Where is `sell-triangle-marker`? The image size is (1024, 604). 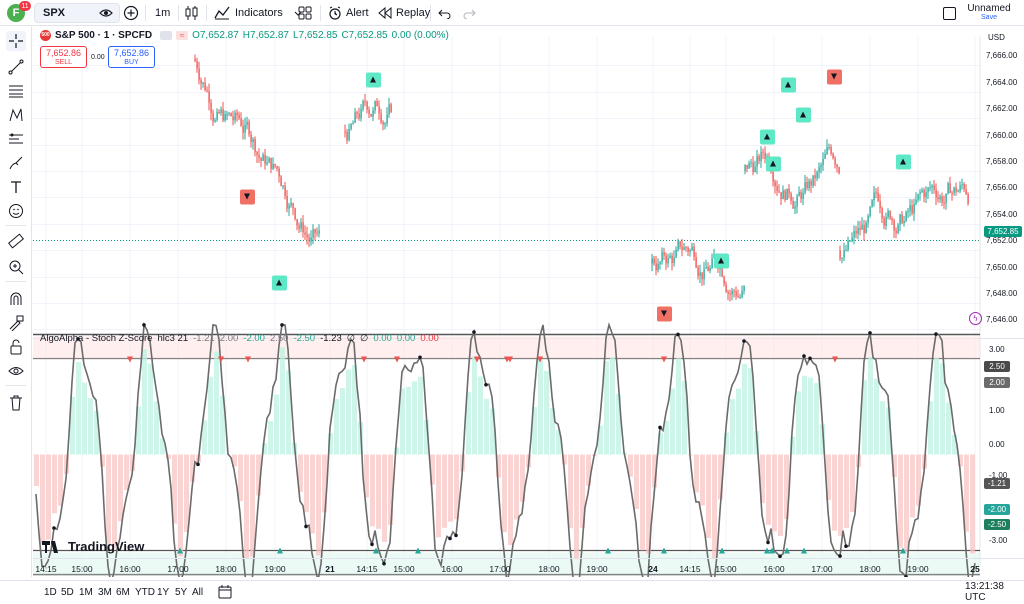
sell-triangle-marker is located at coordinates (835, 359).